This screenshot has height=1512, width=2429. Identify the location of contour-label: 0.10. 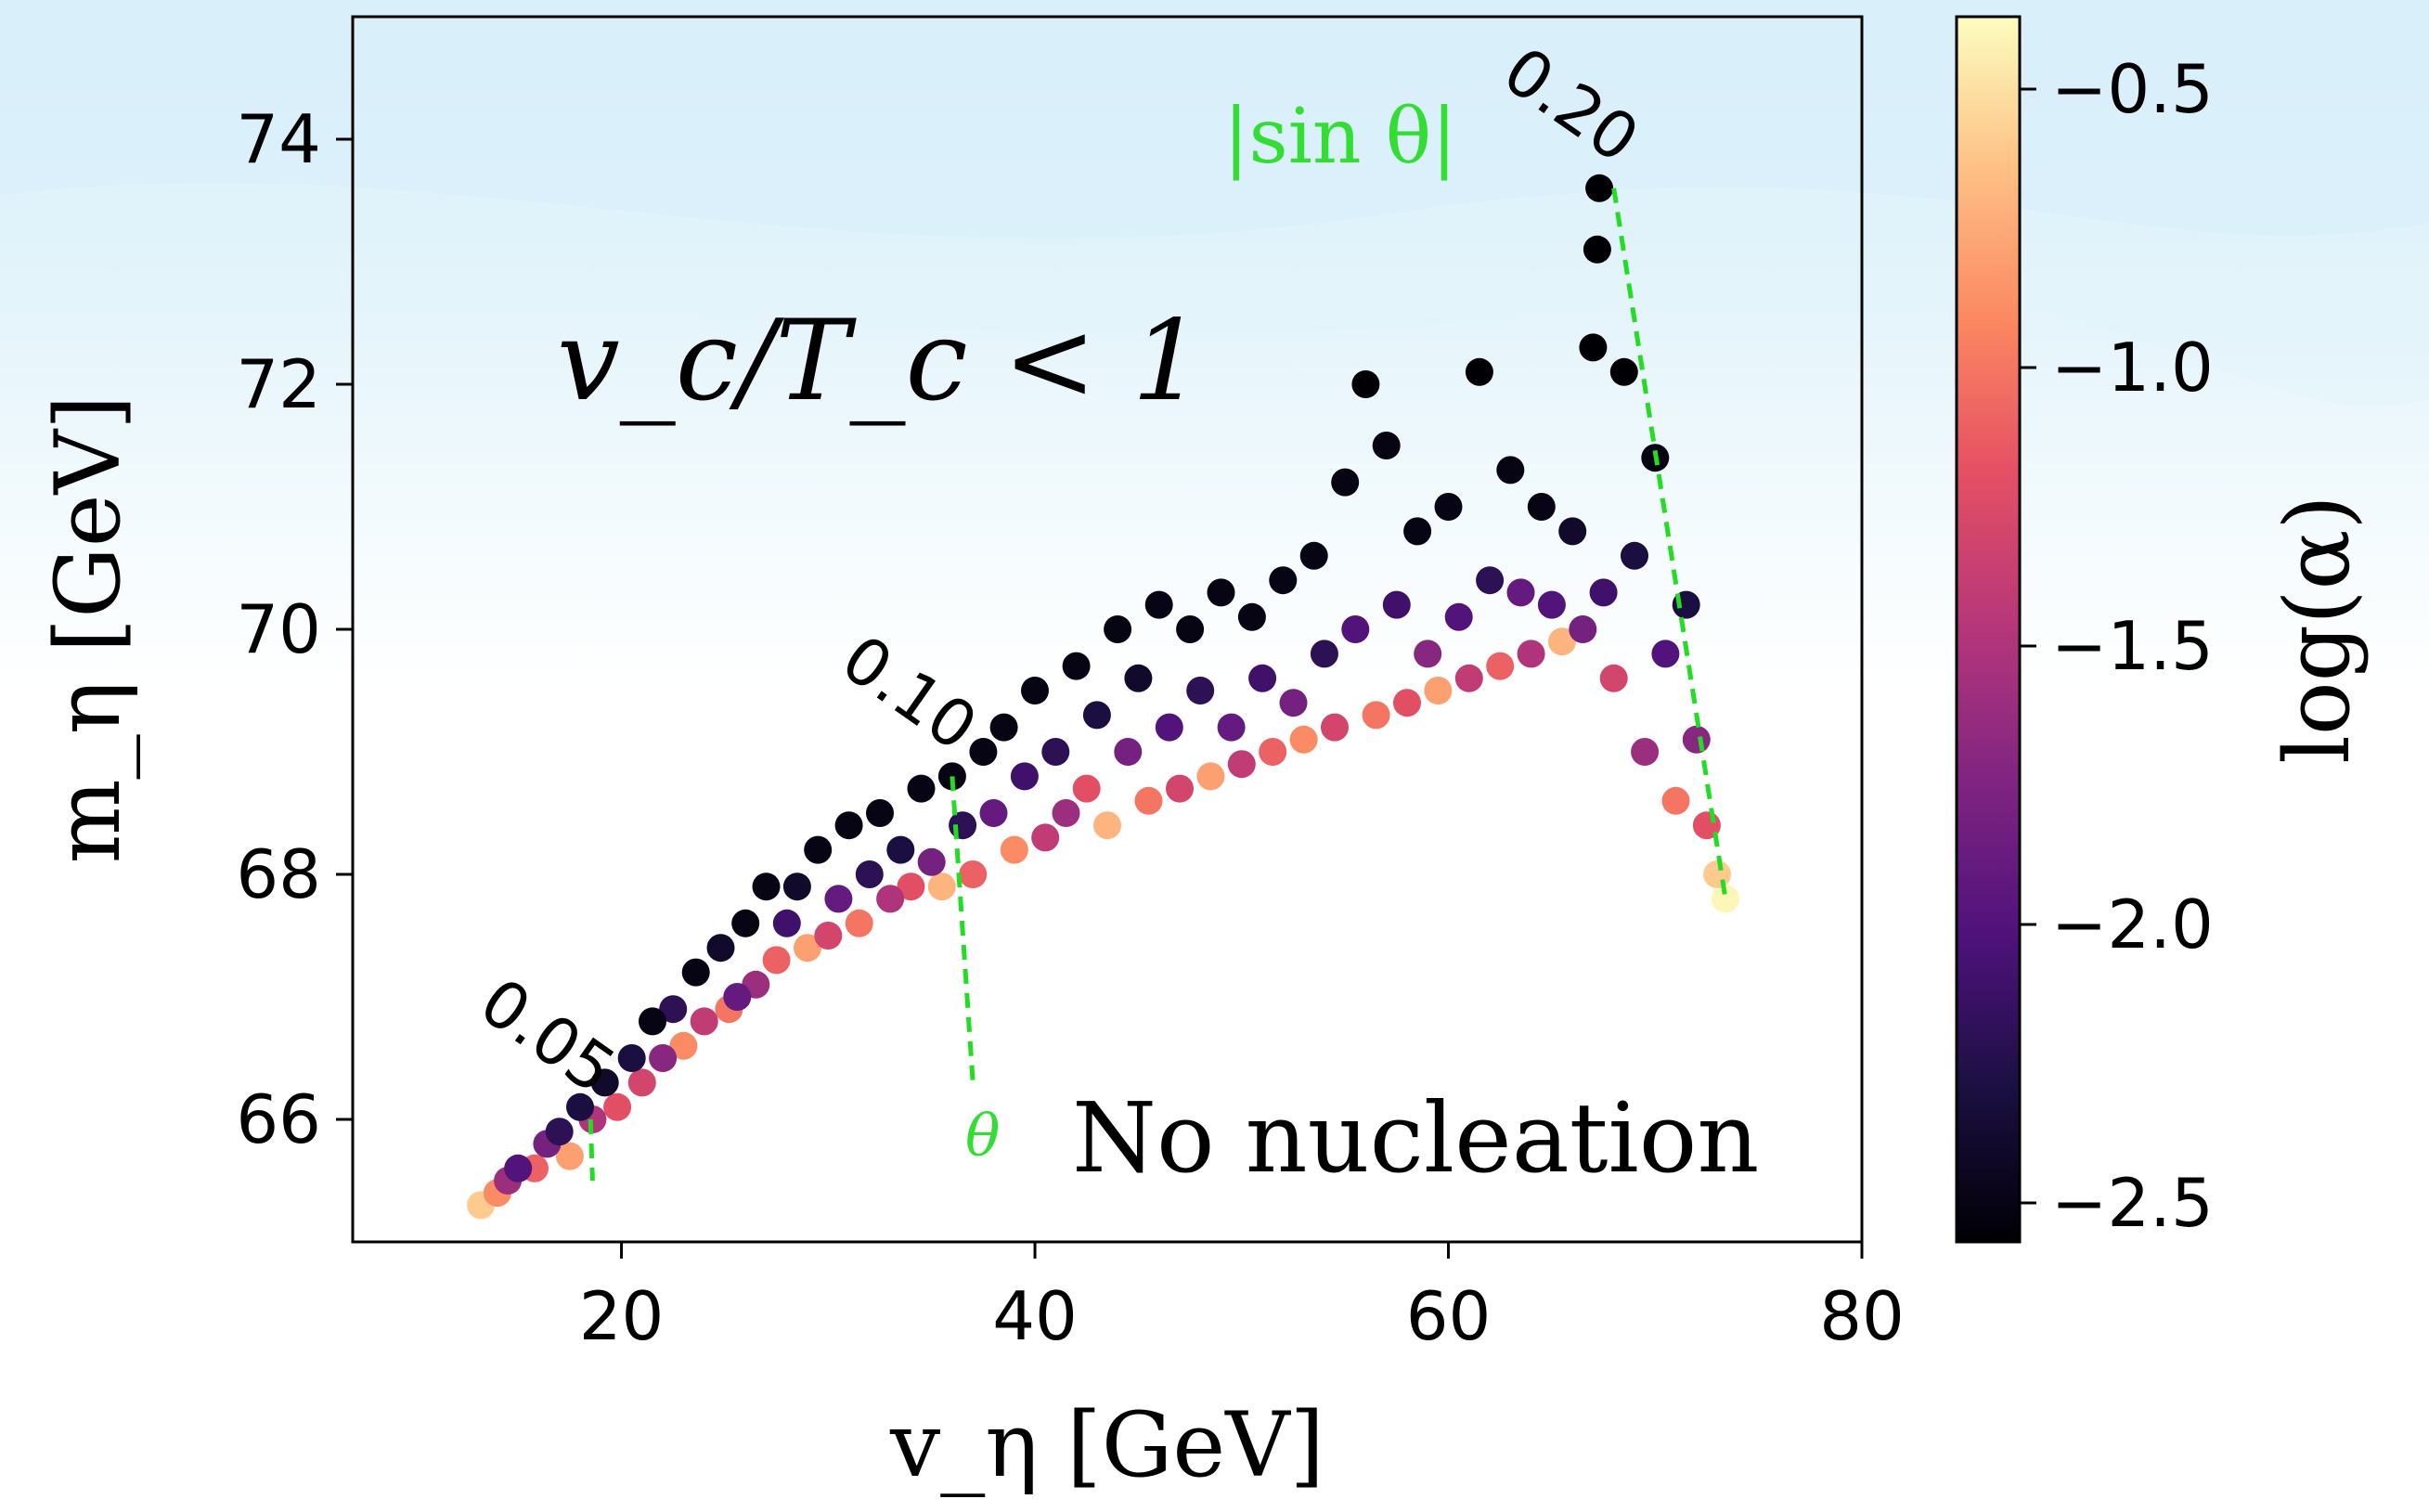
(909, 693).